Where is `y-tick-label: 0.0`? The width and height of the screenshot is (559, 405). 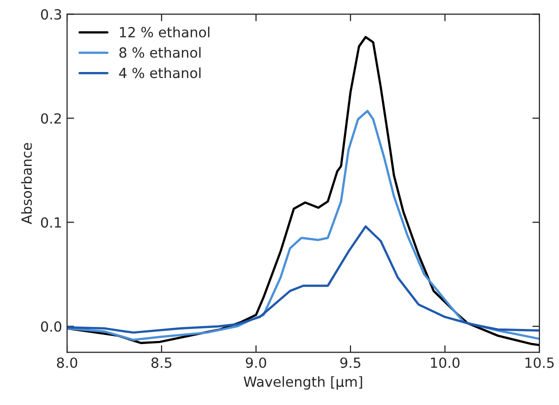 y-tick-label: 0.0 is located at coordinates (51, 326).